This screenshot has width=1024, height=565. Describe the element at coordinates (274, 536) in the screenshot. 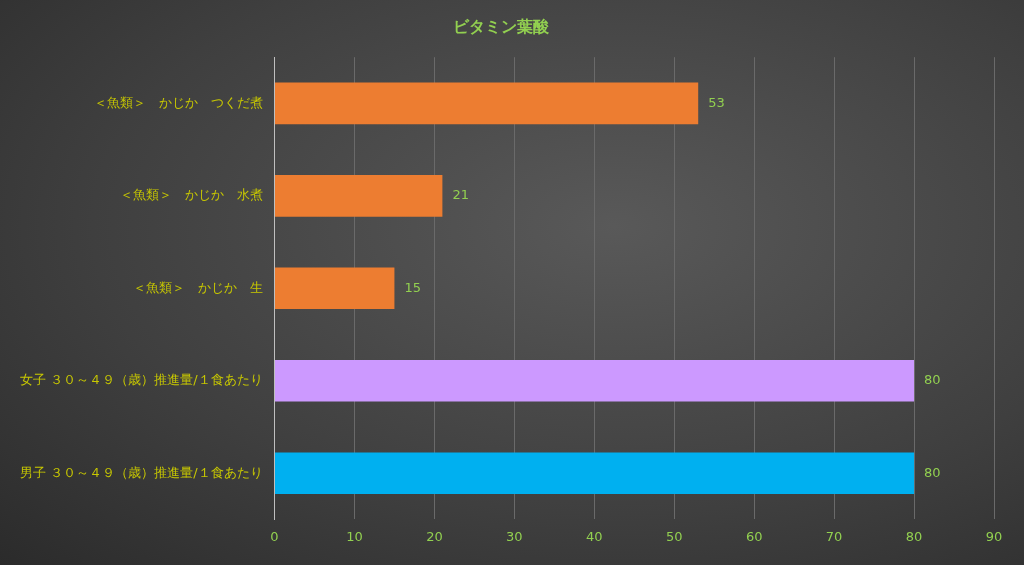

I see `x-tick-label: 0` at that location.